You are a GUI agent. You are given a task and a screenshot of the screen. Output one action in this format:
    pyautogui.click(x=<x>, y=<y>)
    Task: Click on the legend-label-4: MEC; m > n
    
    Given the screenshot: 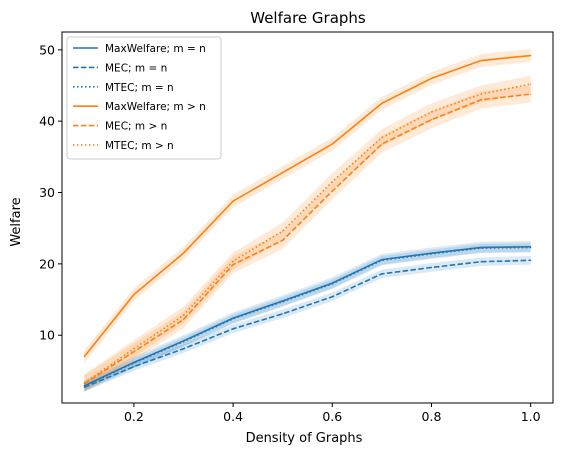 What is the action you would take?
    pyautogui.click(x=136, y=127)
    